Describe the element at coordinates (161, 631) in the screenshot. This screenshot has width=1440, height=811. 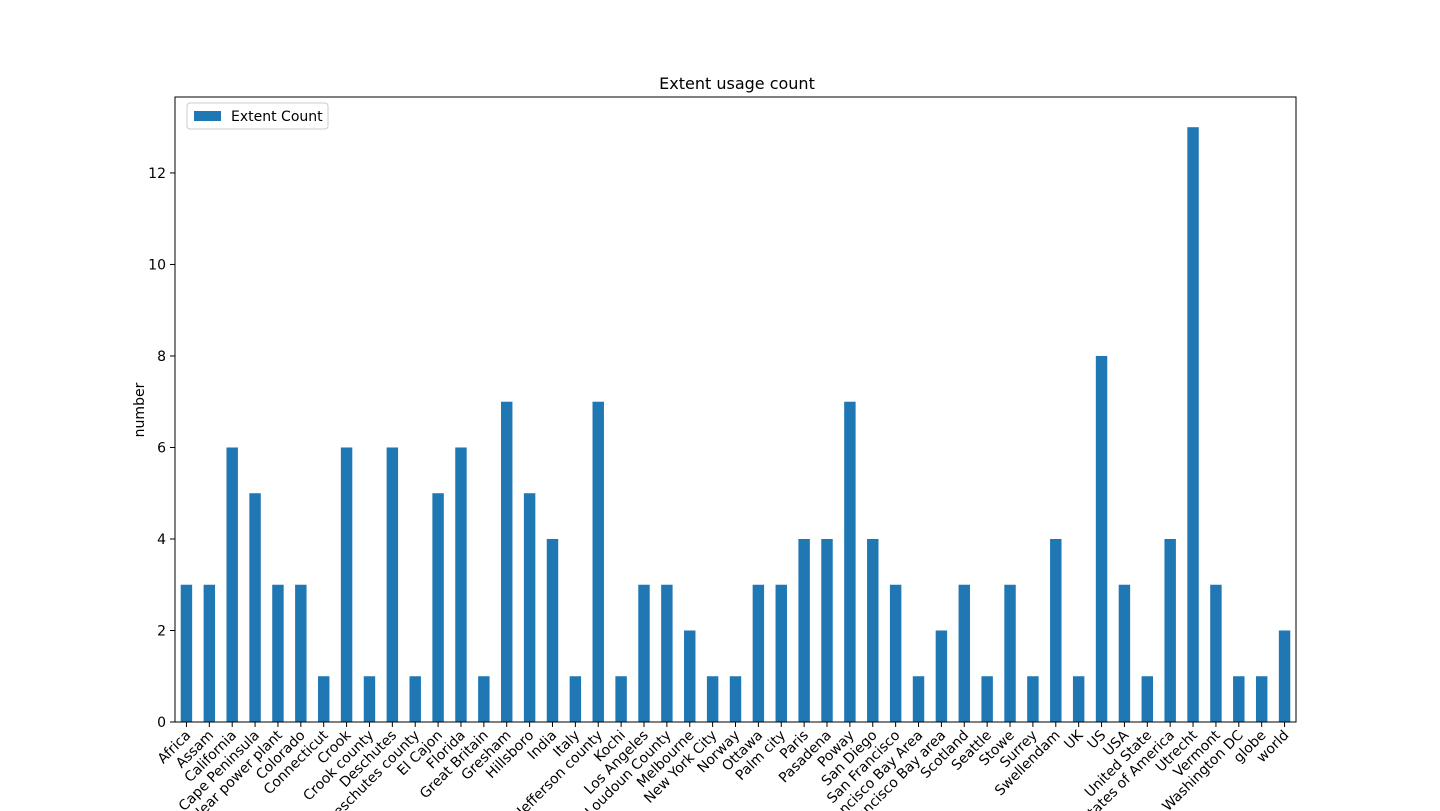
I see `y-tick-label: 2` at that location.